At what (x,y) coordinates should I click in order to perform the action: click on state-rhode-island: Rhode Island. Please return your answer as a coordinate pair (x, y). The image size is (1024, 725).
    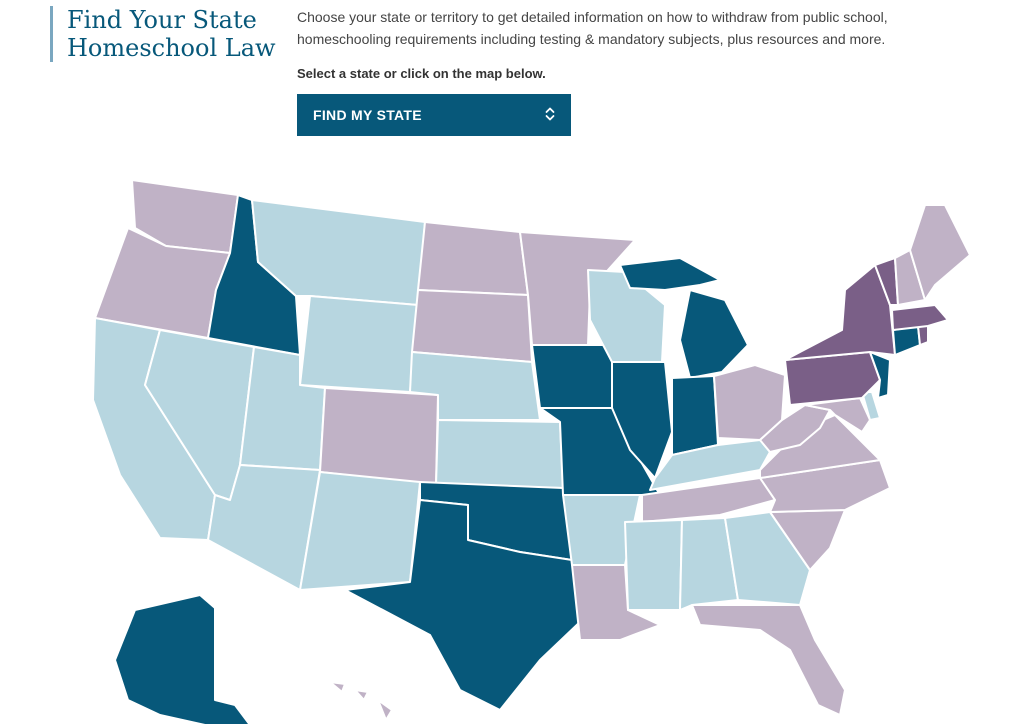
    Looking at the image, I should click on (923, 335).